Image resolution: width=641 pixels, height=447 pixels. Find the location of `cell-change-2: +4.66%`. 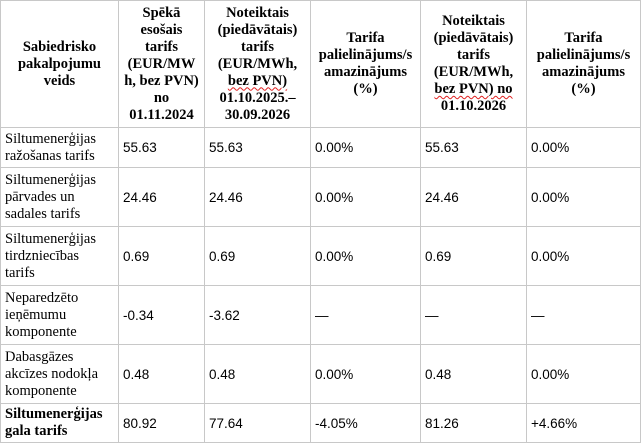

cell-change-2: +4.66% is located at coordinates (583, 423).